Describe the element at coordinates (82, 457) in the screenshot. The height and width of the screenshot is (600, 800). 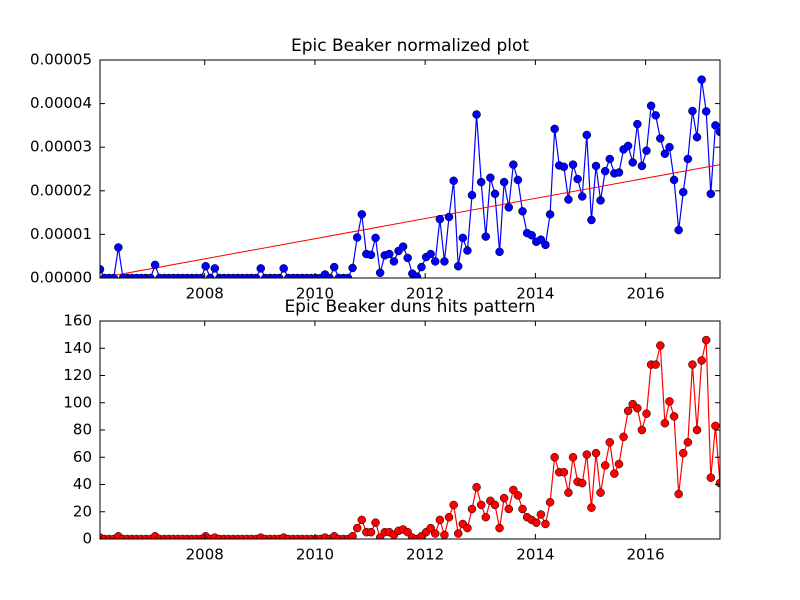
I see `y-tick-label: 60` at that location.